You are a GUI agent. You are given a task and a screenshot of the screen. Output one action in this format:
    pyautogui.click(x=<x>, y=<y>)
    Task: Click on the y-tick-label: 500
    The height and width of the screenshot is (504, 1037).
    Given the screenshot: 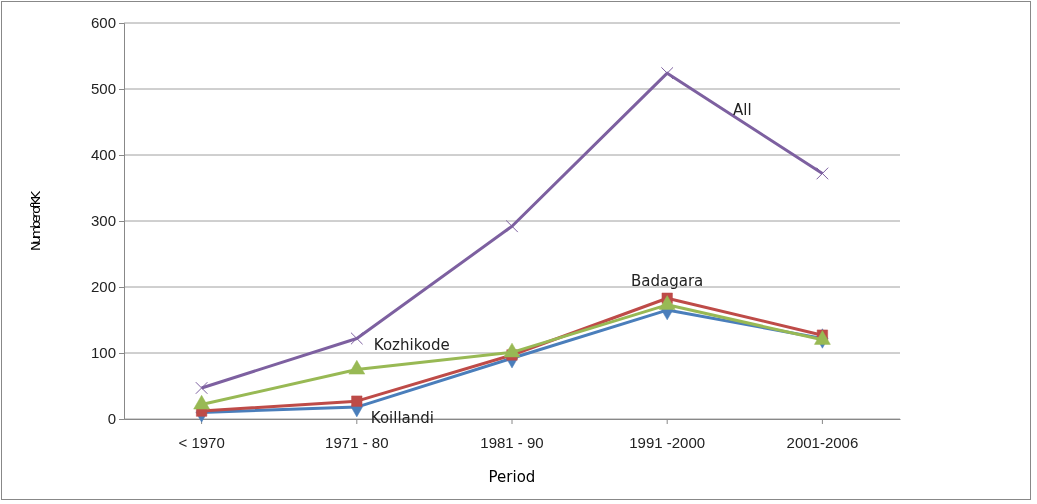 What is the action you would take?
    pyautogui.click(x=103, y=89)
    